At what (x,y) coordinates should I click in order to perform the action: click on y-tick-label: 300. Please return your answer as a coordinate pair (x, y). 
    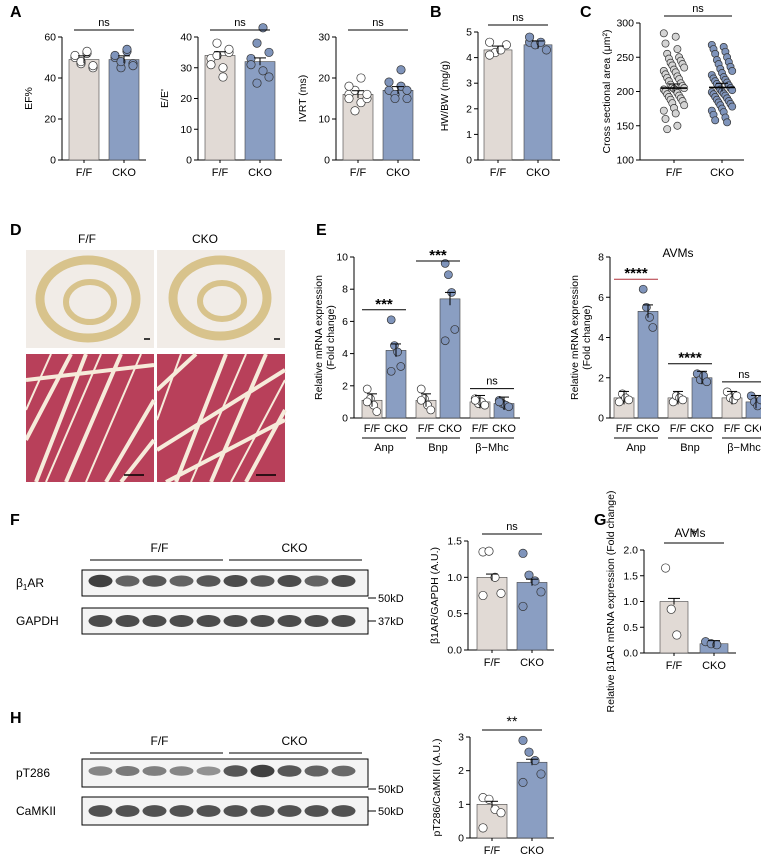
    Looking at the image, I should click on (625, 24).